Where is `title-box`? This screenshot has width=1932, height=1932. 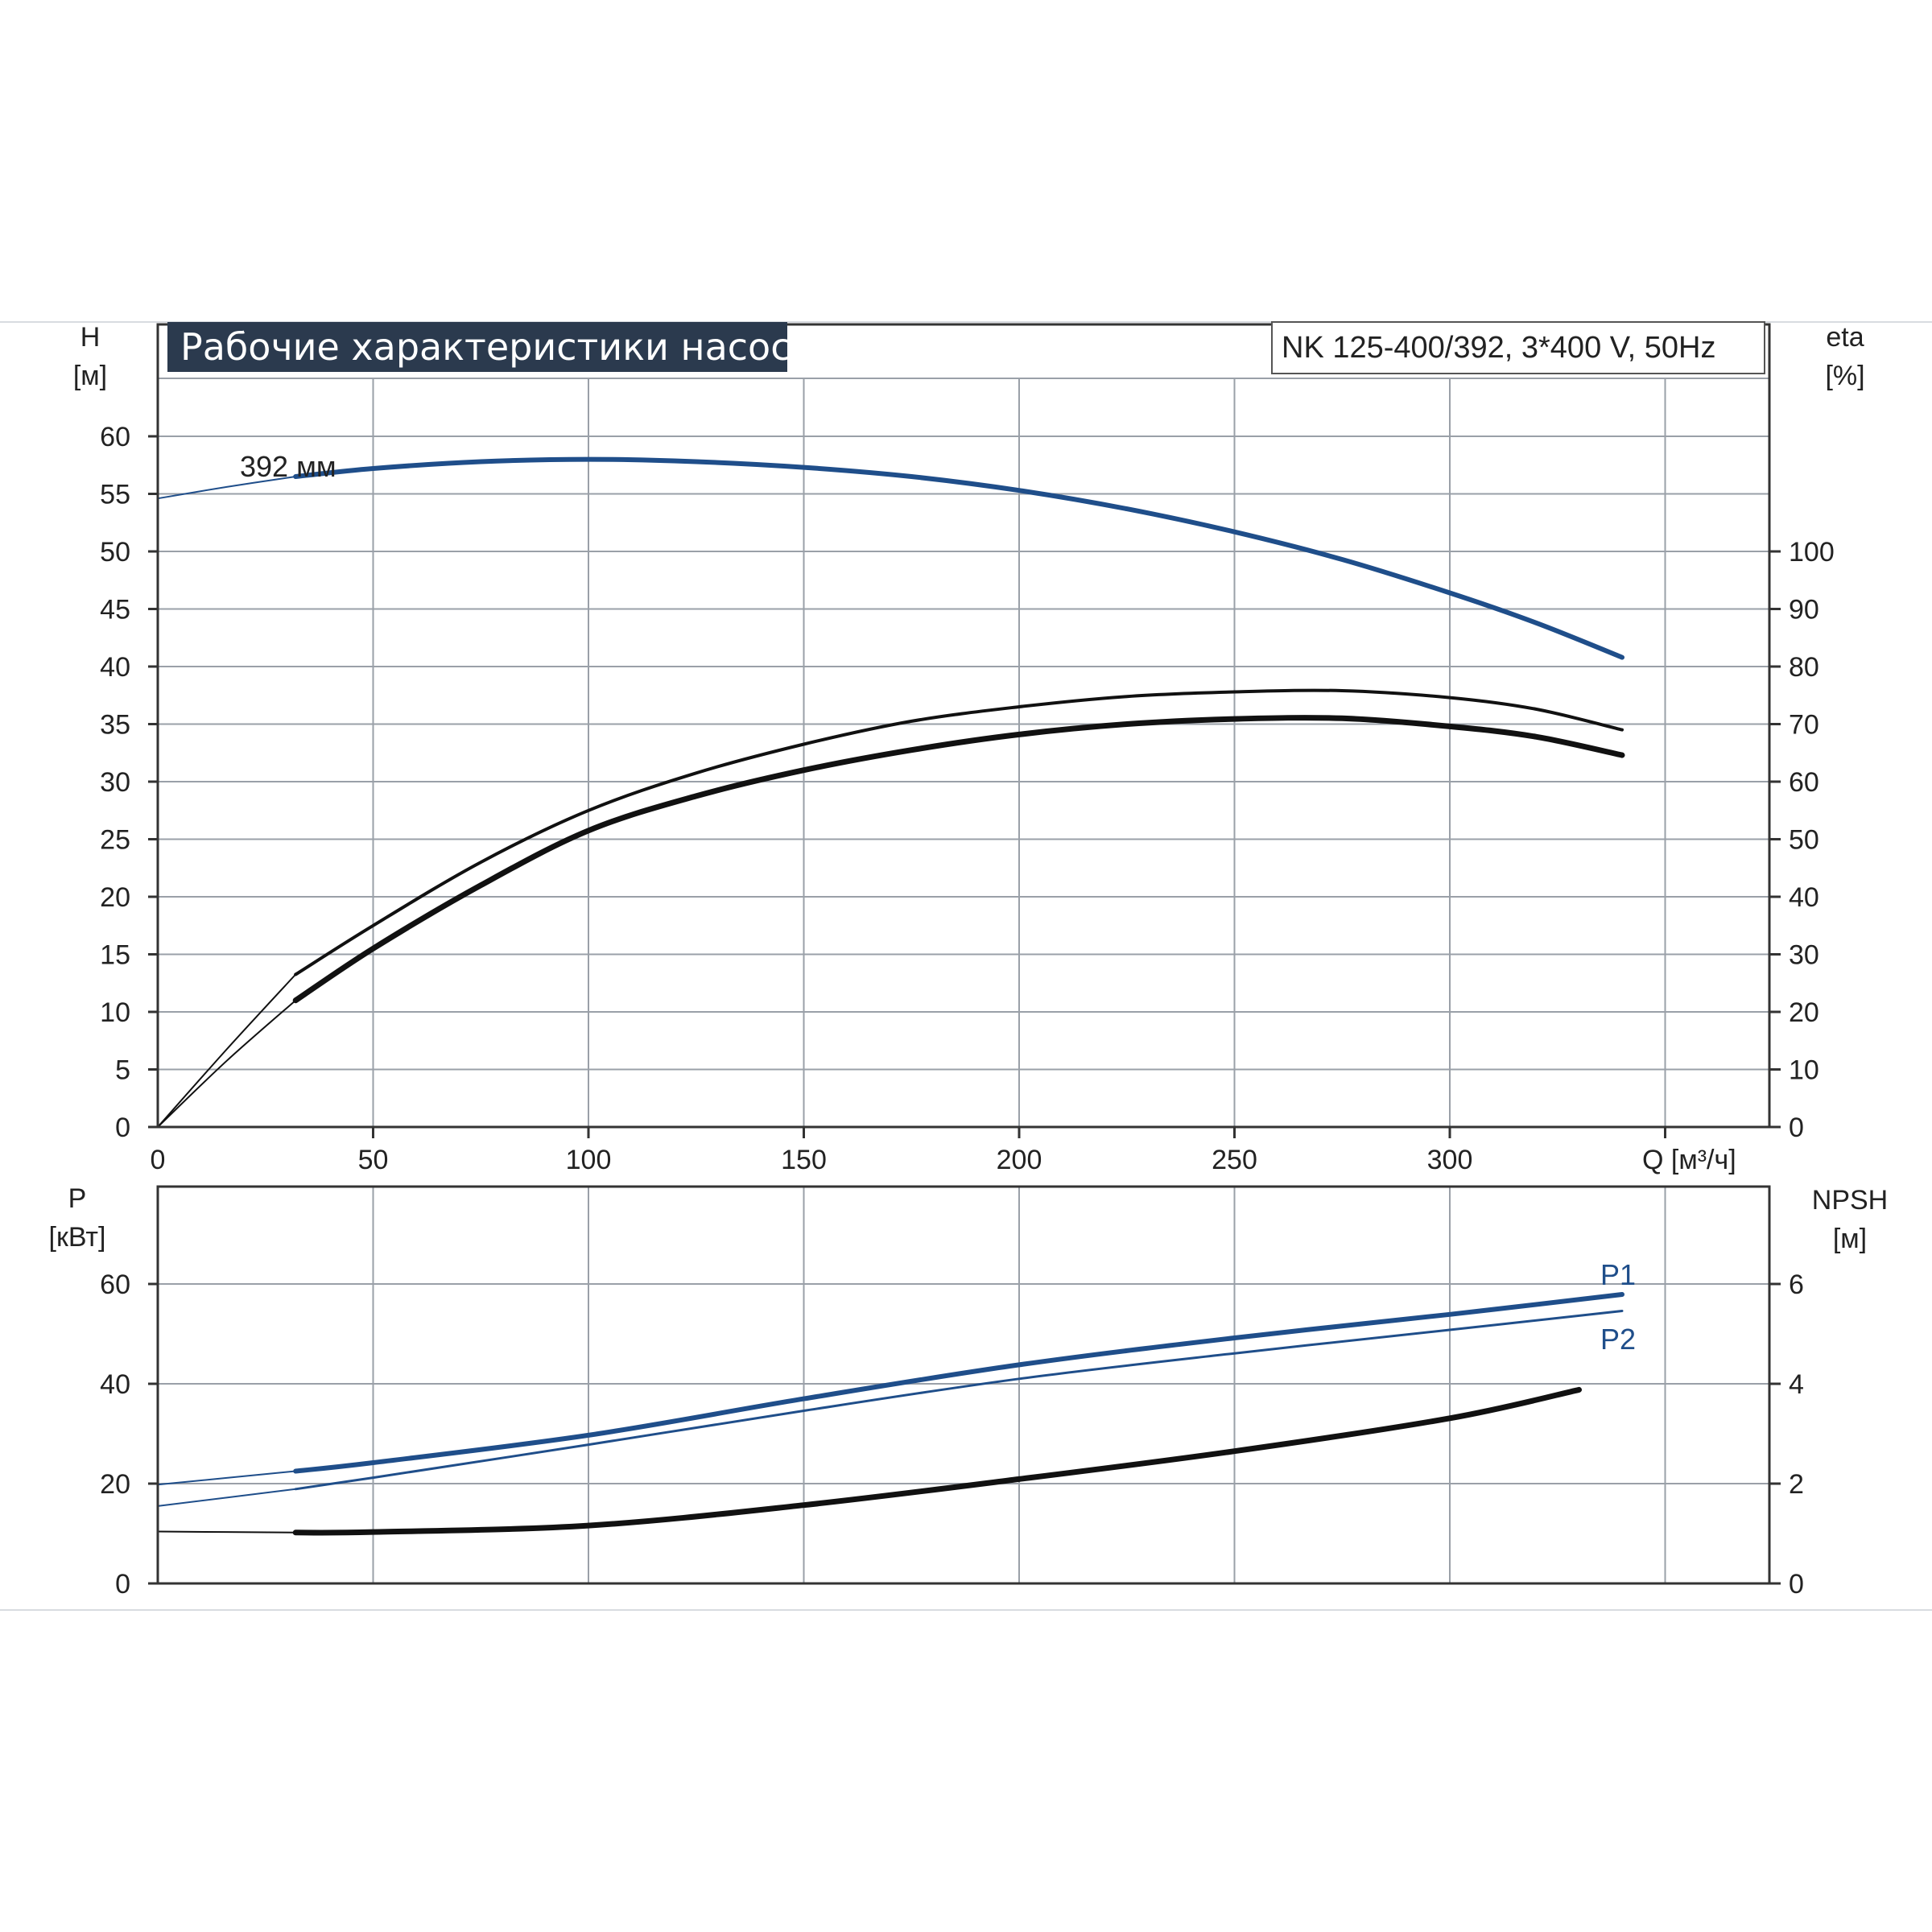 title-box is located at coordinates (477, 347).